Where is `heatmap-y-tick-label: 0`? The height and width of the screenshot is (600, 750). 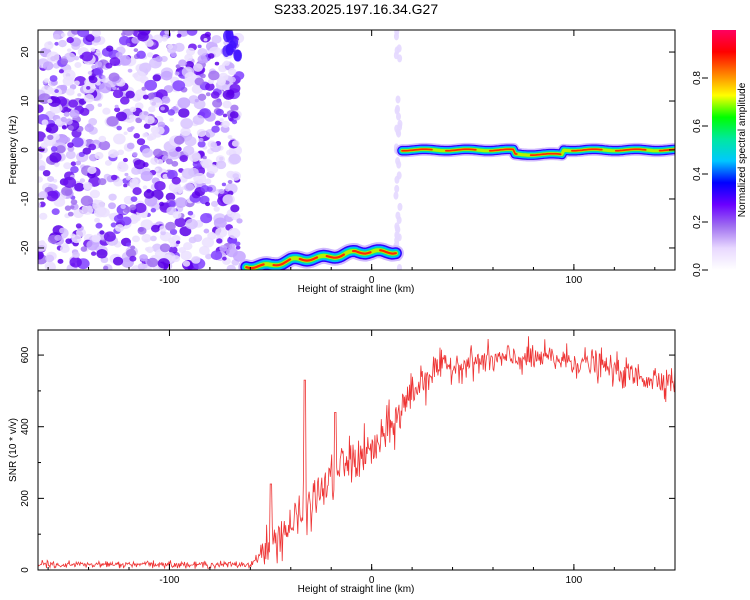
heatmap-y-tick-label: 0 is located at coordinates (25, 150).